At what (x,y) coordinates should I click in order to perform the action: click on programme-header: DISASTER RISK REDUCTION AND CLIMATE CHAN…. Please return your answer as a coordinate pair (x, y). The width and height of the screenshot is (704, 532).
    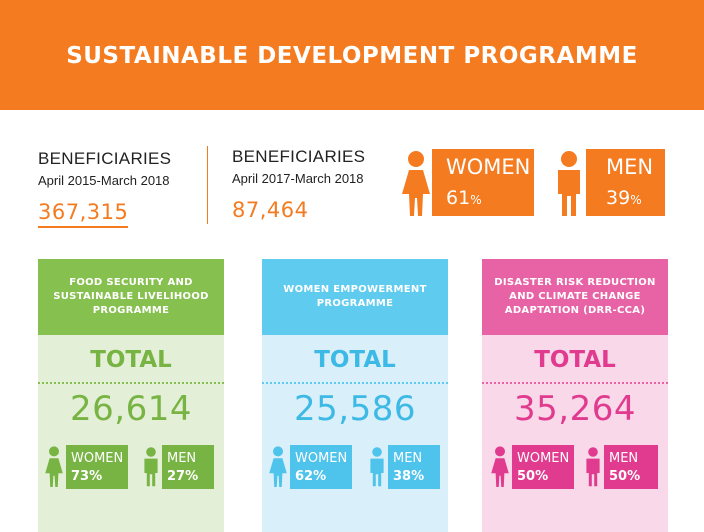
    Looking at the image, I should click on (575, 297).